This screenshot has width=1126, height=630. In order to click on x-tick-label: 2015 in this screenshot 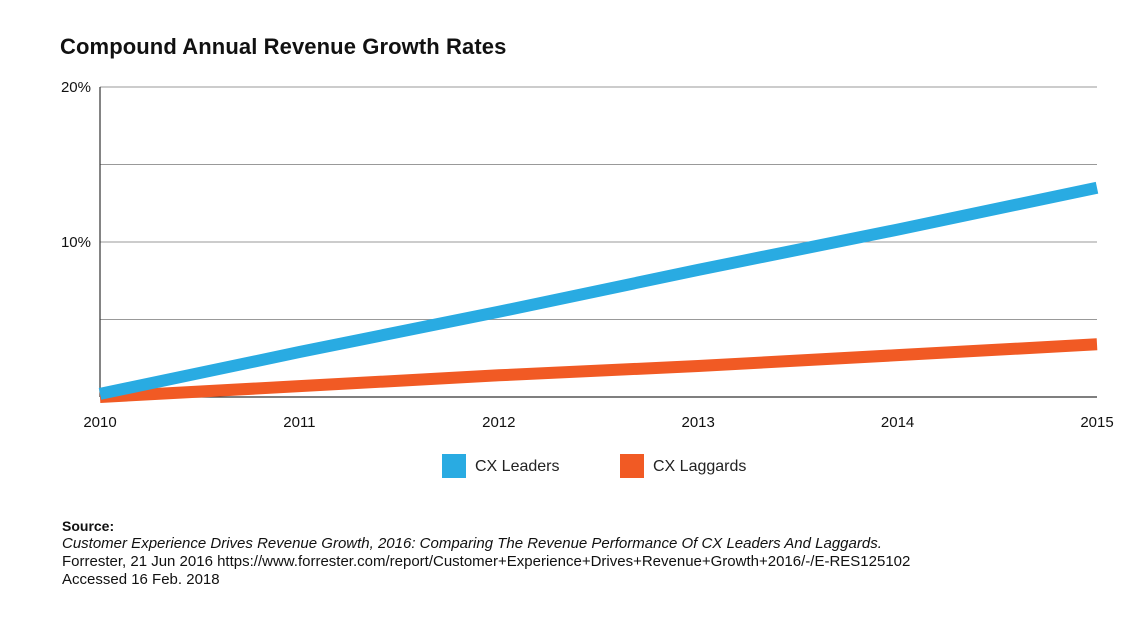, I will do `click(1096, 422)`.